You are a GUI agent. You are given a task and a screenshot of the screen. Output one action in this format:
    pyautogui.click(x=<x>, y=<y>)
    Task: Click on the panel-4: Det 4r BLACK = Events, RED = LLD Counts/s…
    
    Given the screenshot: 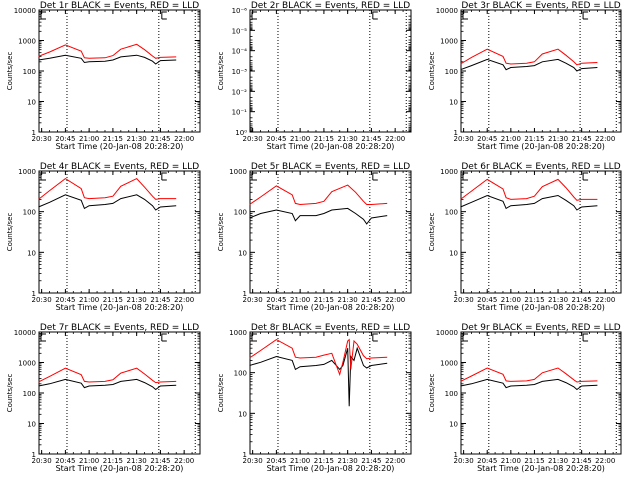 What is the action you would take?
    pyautogui.click(x=103, y=237)
    